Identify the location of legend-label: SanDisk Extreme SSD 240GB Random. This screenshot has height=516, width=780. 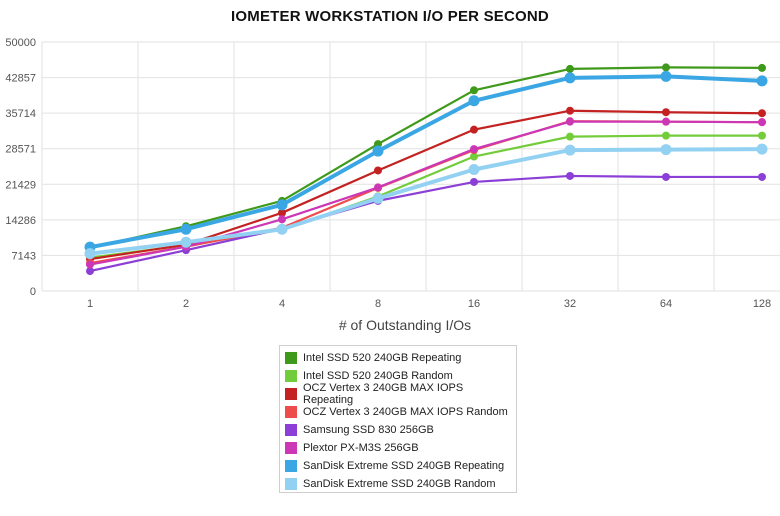
(399, 484).